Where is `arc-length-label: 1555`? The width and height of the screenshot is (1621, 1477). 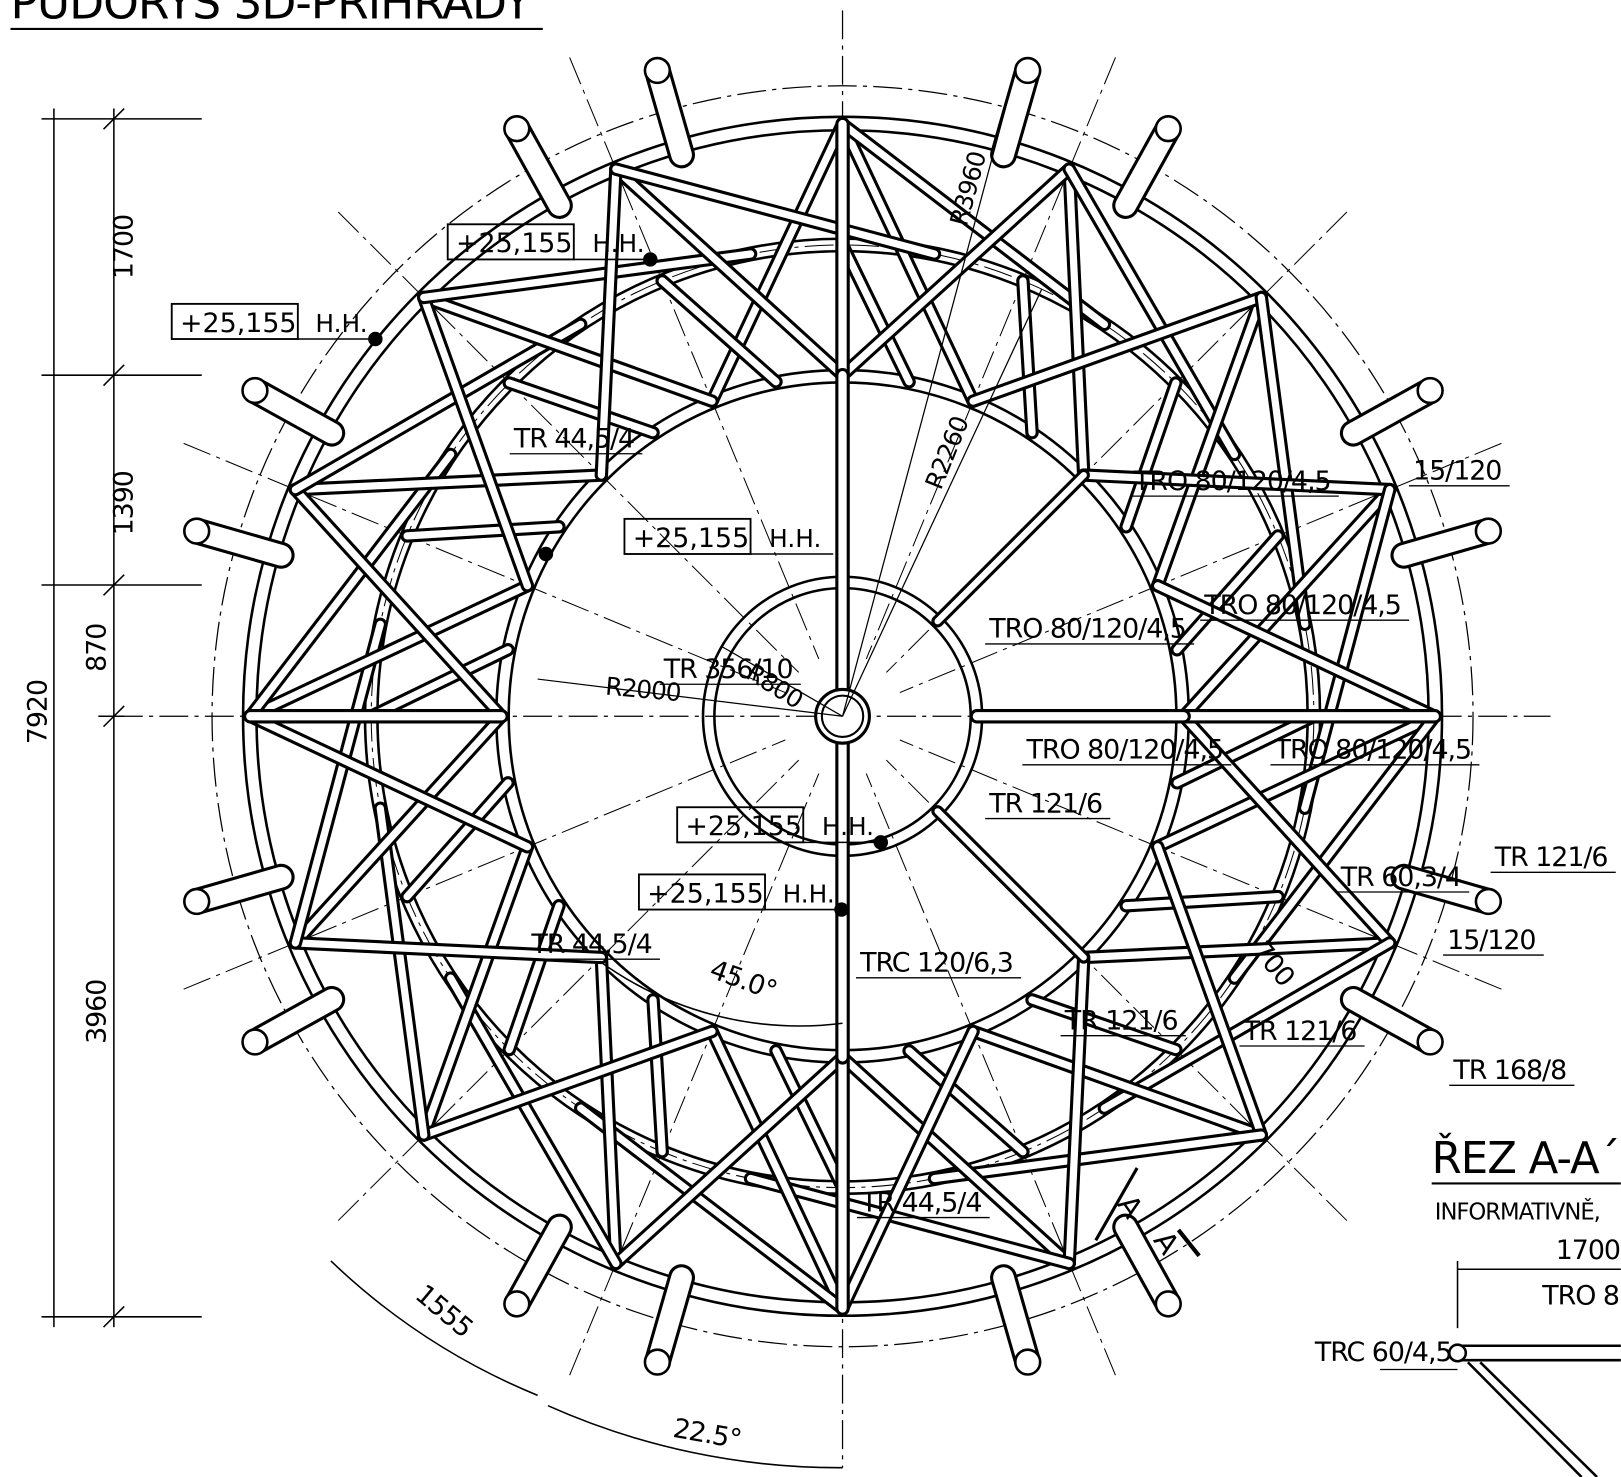 arc-length-label: 1555 is located at coordinates (443, 1311).